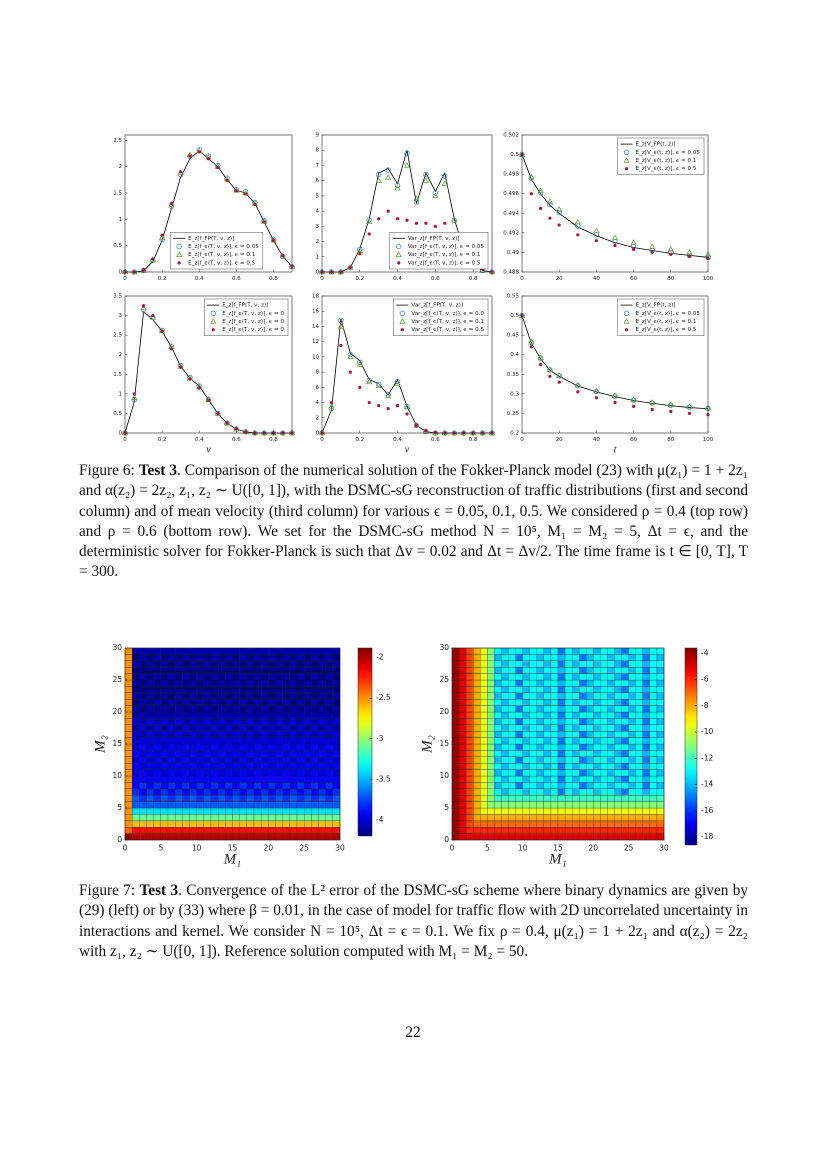  Describe the element at coordinates (656, 306) in the screenshot. I see `legend-label: E_z[V_FP(t, z)]` at that location.